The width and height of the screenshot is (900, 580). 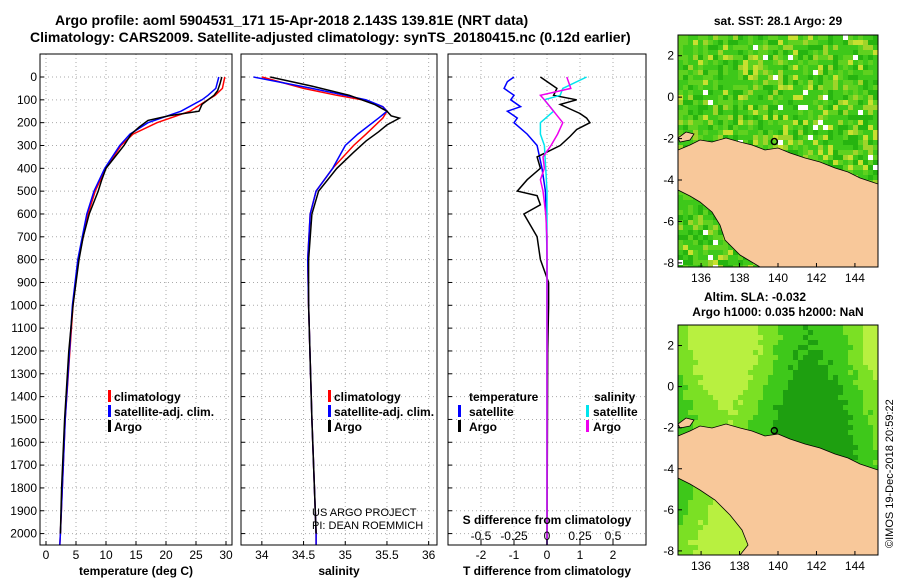 What do you see at coordinates (774, 430) in the screenshot?
I see `sla-argo-marker` at bounding box center [774, 430].